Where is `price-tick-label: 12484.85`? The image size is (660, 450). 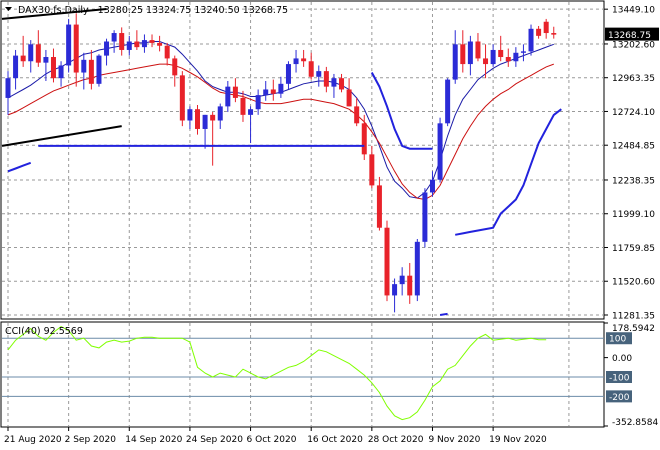 price-tick-label: 12484.85 is located at coordinates (633, 147).